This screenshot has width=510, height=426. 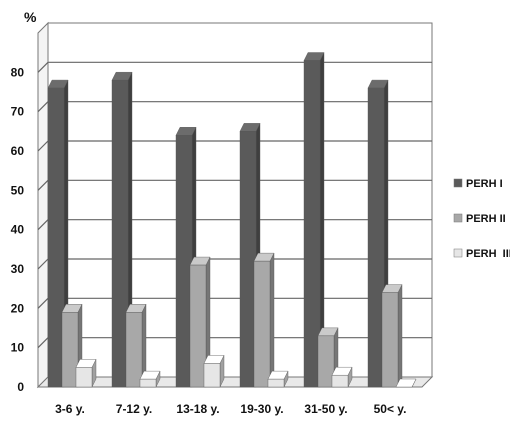 What do you see at coordinates (18, 348) in the screenshot?
I see `y-tick-label: 10` at bounding box center [18, 348].